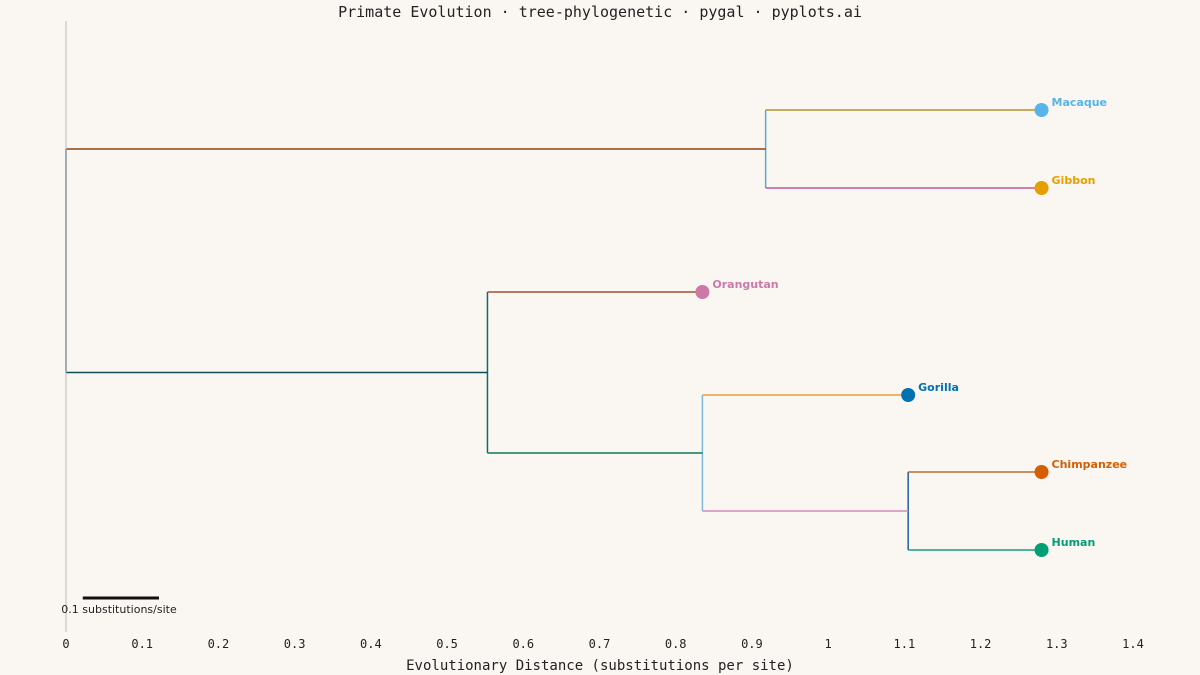  Describe the element at coordinates (600, 644) in the screenshot. I see `x-tick-label: 0.7` at that location.